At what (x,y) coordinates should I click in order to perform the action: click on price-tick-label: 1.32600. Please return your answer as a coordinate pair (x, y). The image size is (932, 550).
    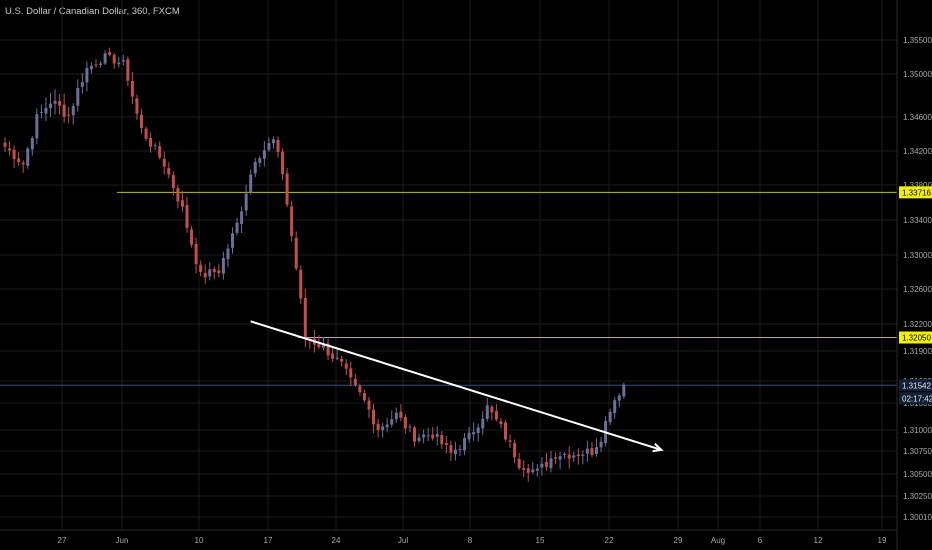
    Looking at the image, I should click on (917, 289).